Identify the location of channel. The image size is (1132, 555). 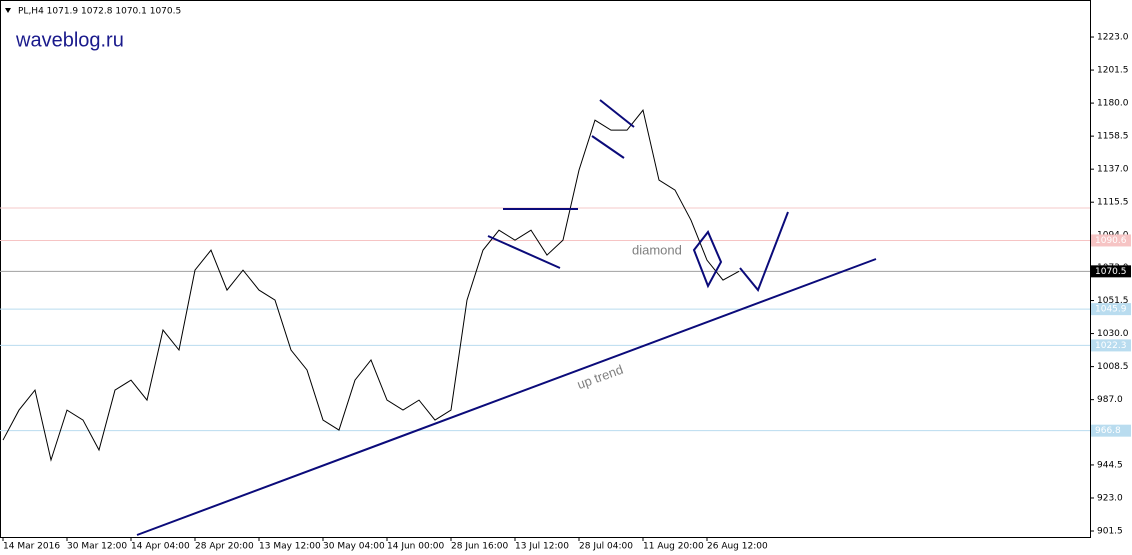
(613, 129).